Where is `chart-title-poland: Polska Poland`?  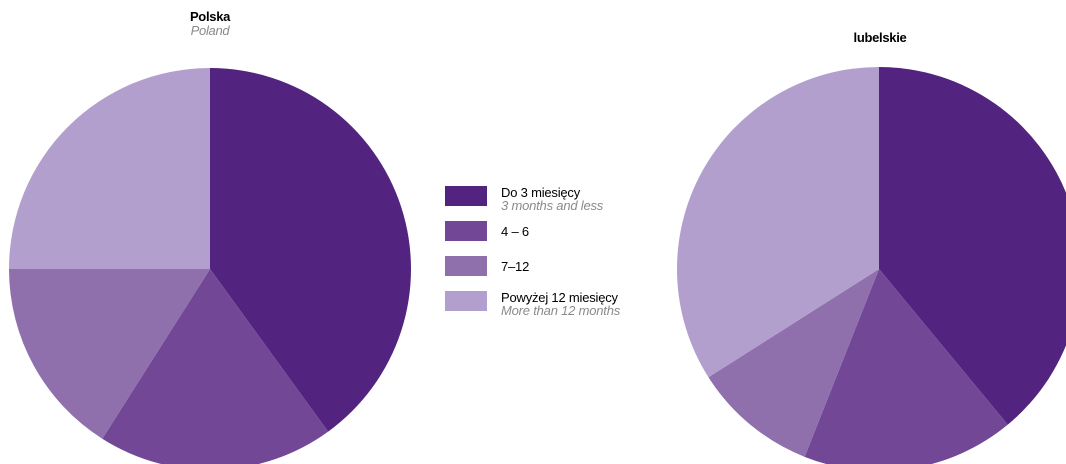 chart-title-poland: Polska Poland is located at coordinates (210, 23).